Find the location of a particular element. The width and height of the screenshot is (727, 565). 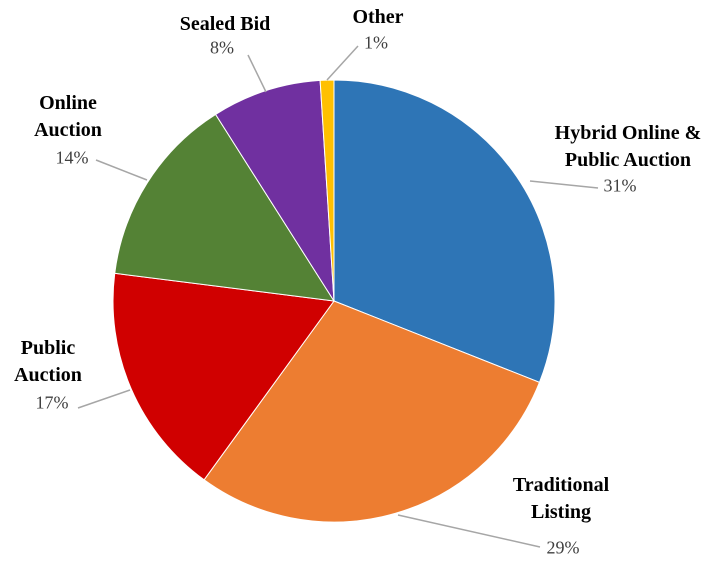

slice-label: Other is located at coordinates (378, 17).